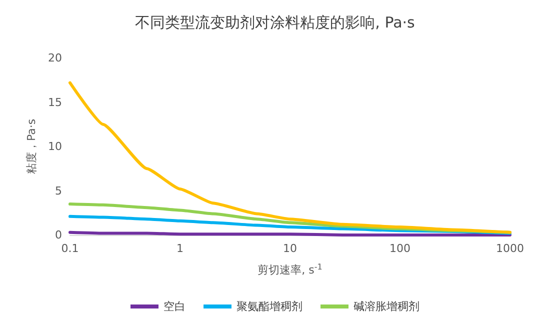 This screenshot has height=327, width=550. Describe the element at coordinates (400, 248) in the screenshot. I see `x-tick-label: 100` at that location.